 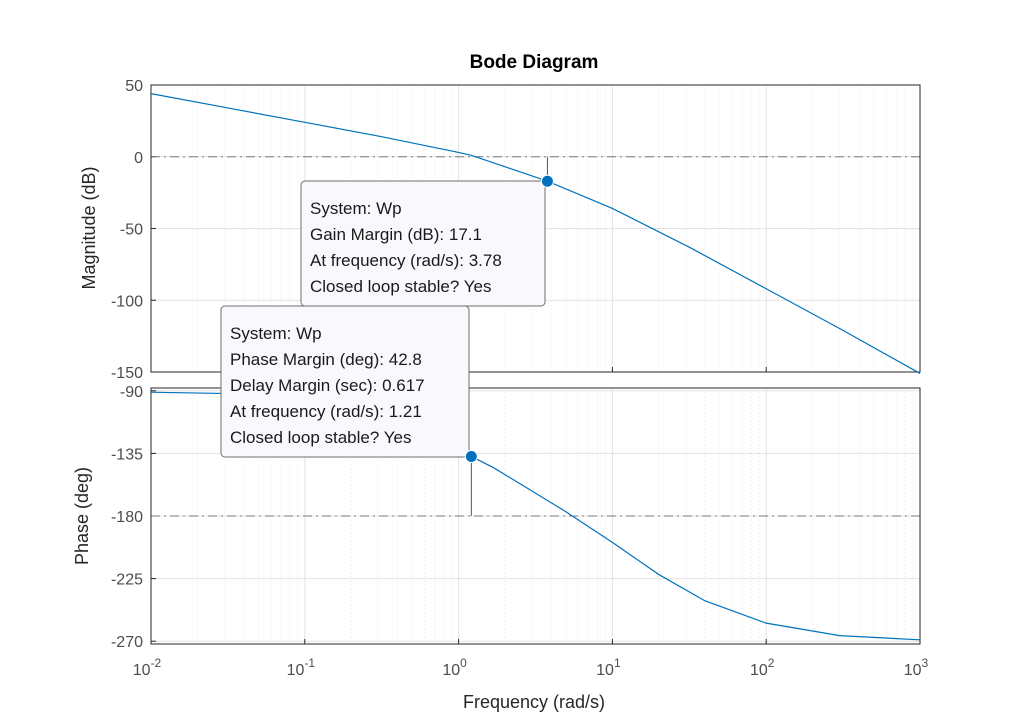 I want to click on x-tick-label: 10⁰, so click(x=454, y=667).